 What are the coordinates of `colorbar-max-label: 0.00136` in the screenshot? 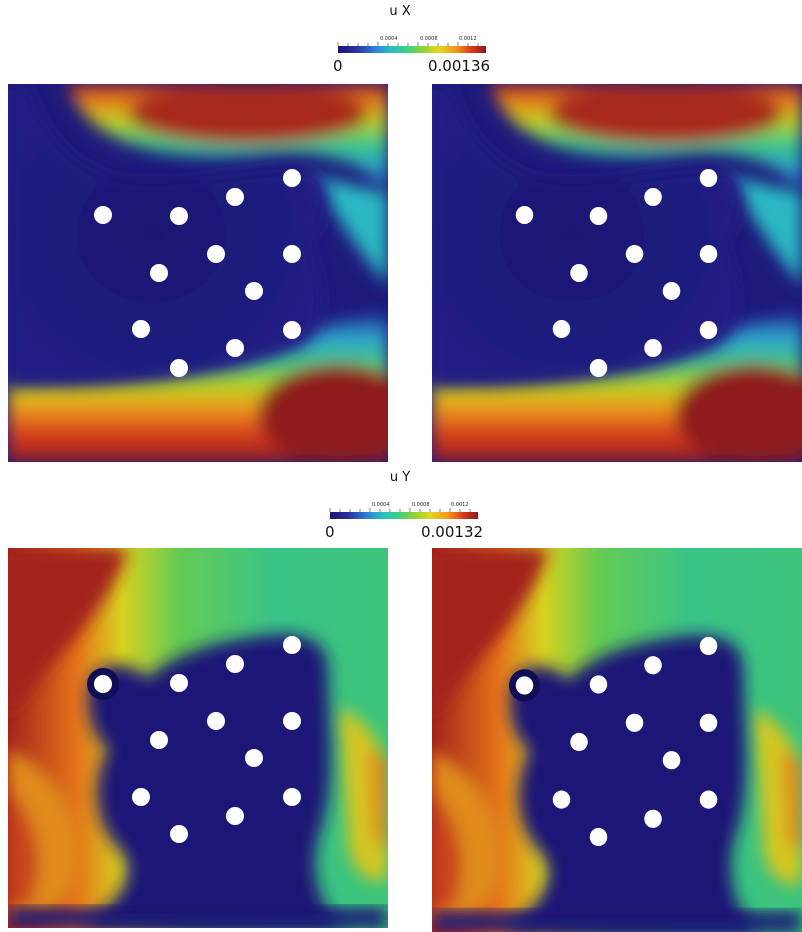 It's located at (459, 66).